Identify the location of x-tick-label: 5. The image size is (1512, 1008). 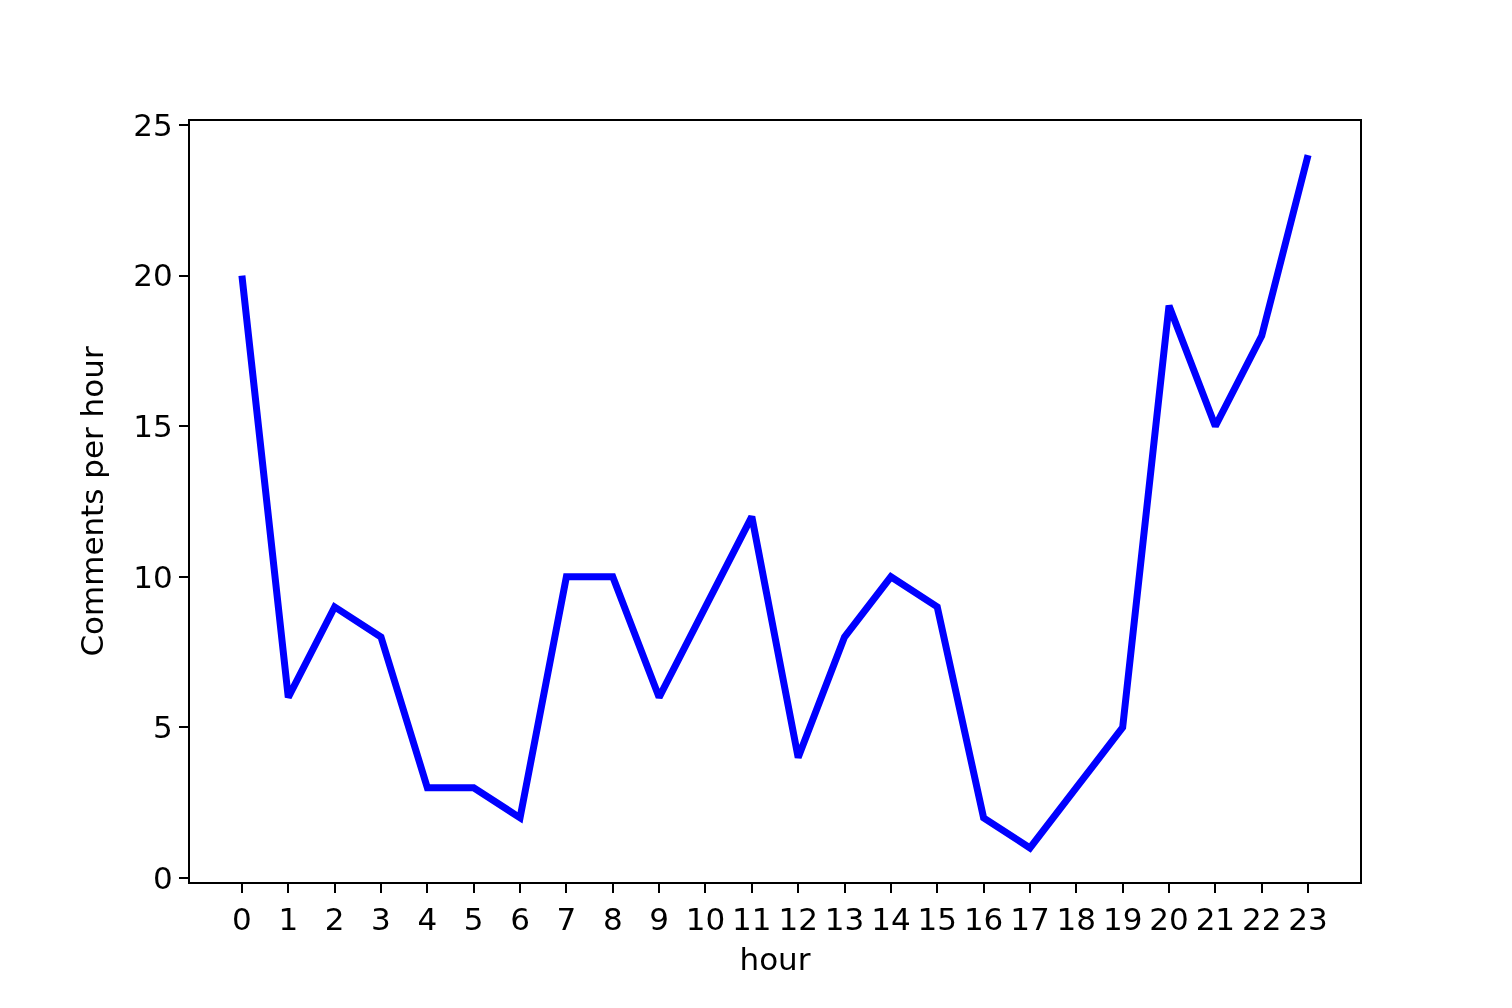
(473, 919).